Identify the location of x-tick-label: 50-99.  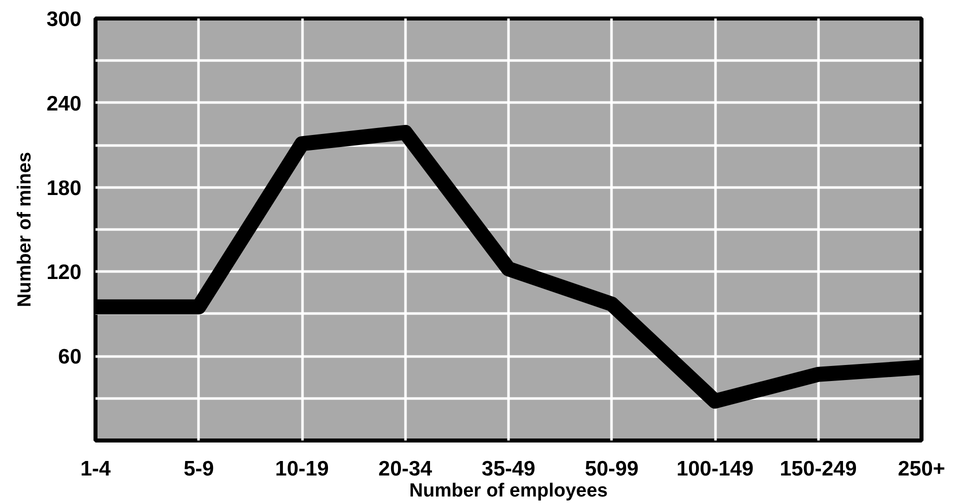
(611, 469).